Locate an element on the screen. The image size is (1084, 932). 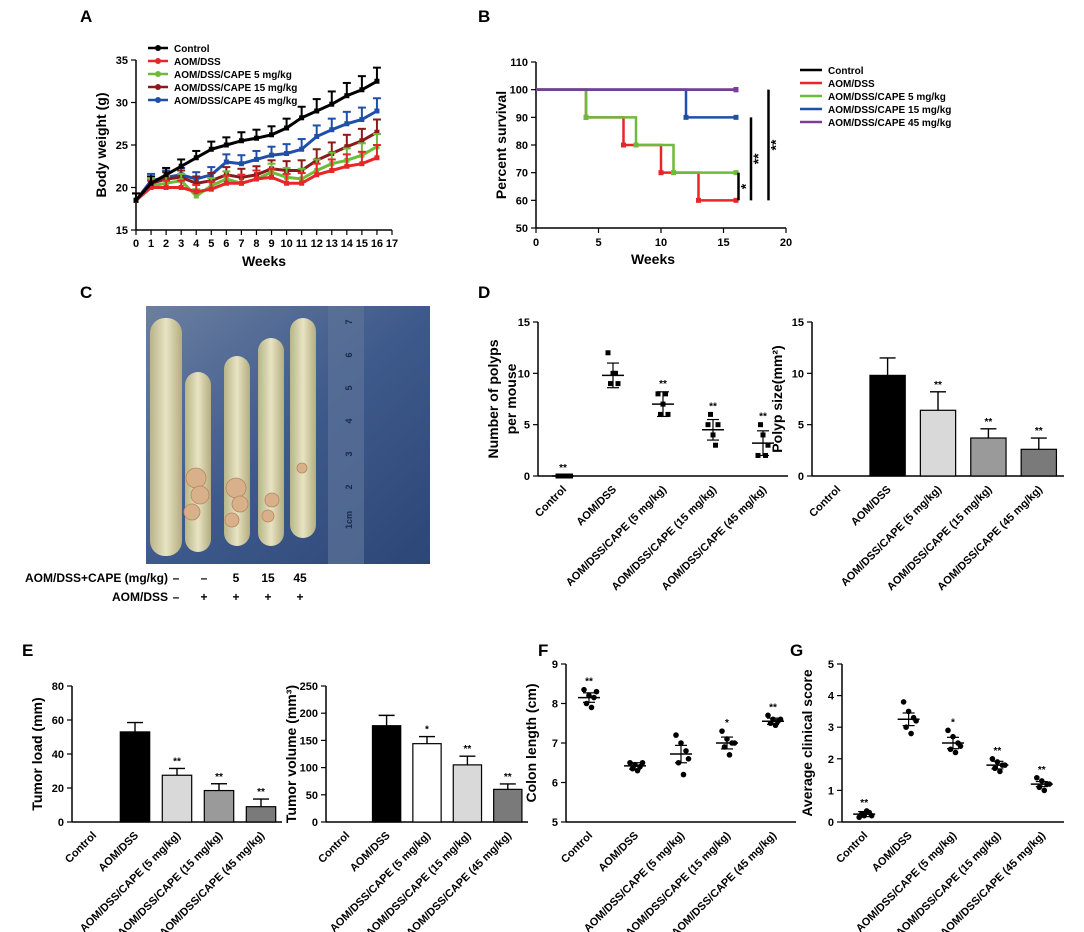
d2-y-tick-label: 0 is located at coordinates (801, 477).